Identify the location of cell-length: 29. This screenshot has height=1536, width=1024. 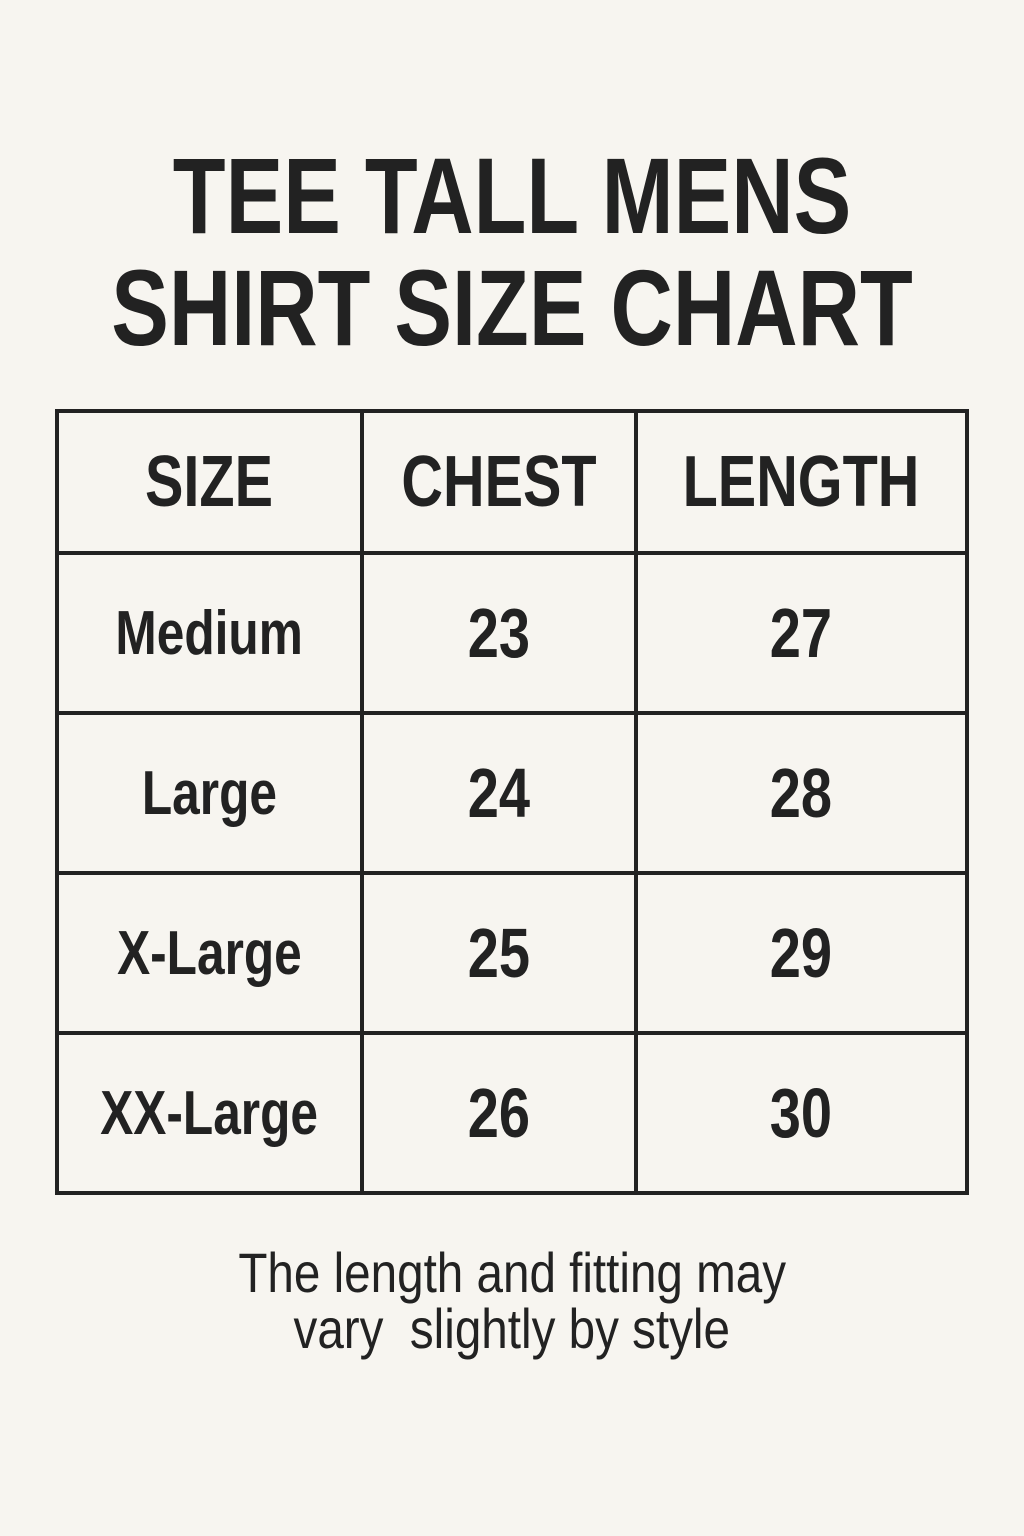
(801, 953).